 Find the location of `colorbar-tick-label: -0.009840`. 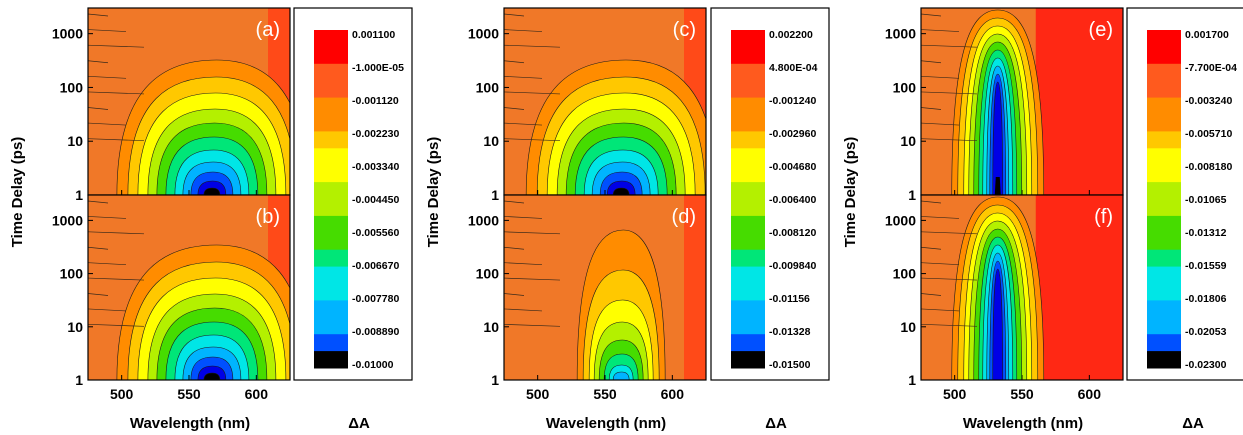

colorbar-tick-label: -0.009840 is located at coordinates (792, 266).